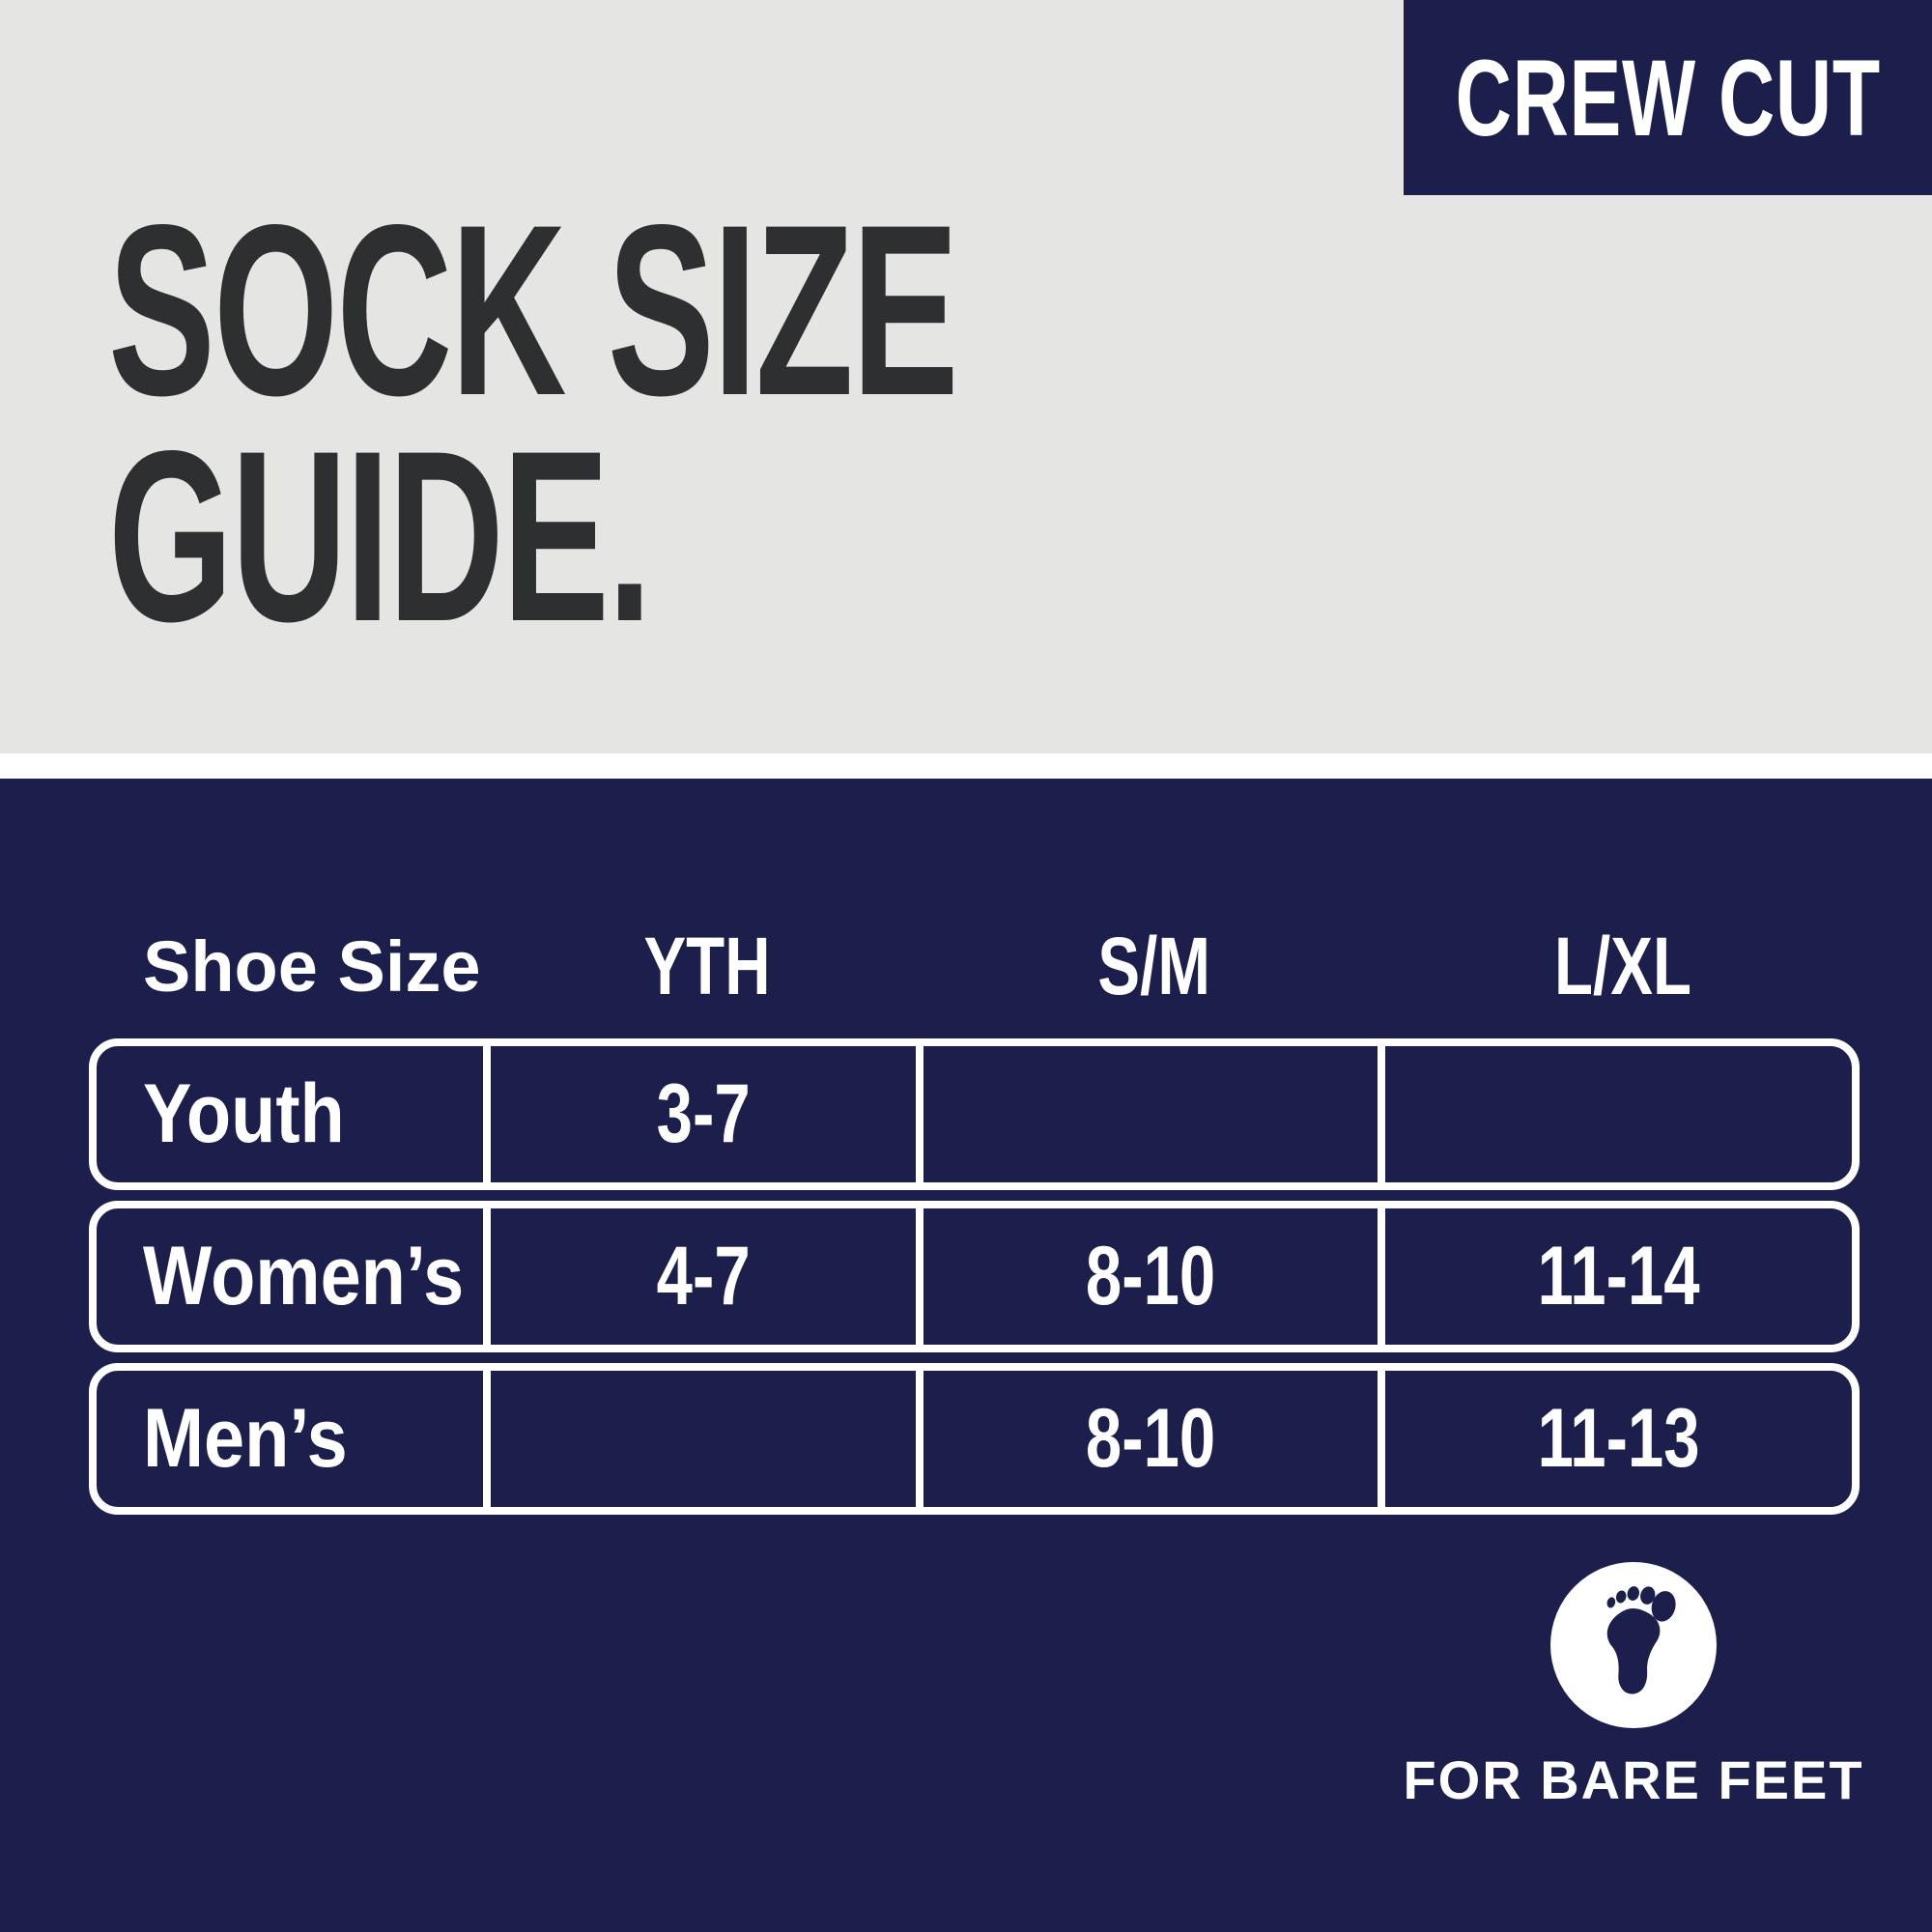 The height and width of the screenshot is (1932, 1932). I want to click on header-lxl: L/XL, so click(1622, 965).